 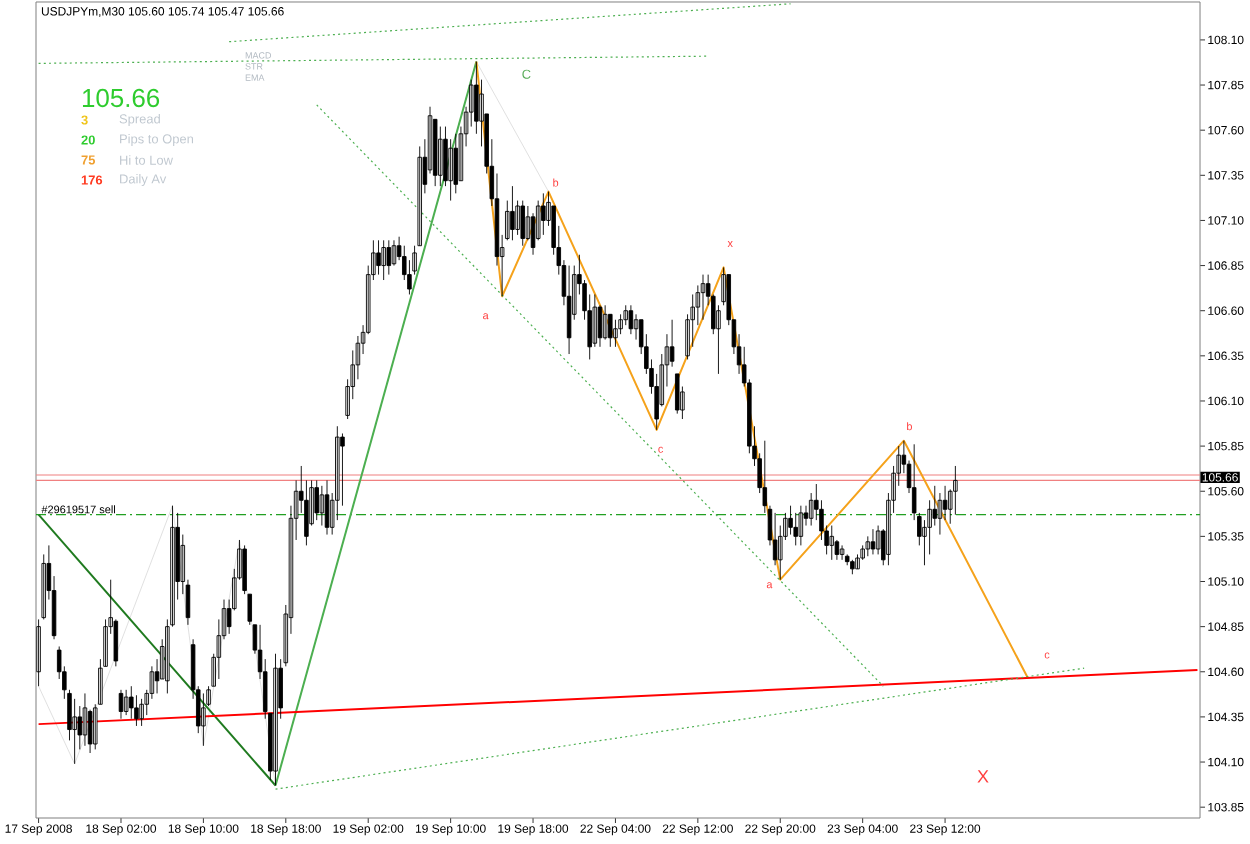 What do you see at coordinates (983, 776) in the screenshot?
I see `annotation: X` at bounding box center [983, 776].